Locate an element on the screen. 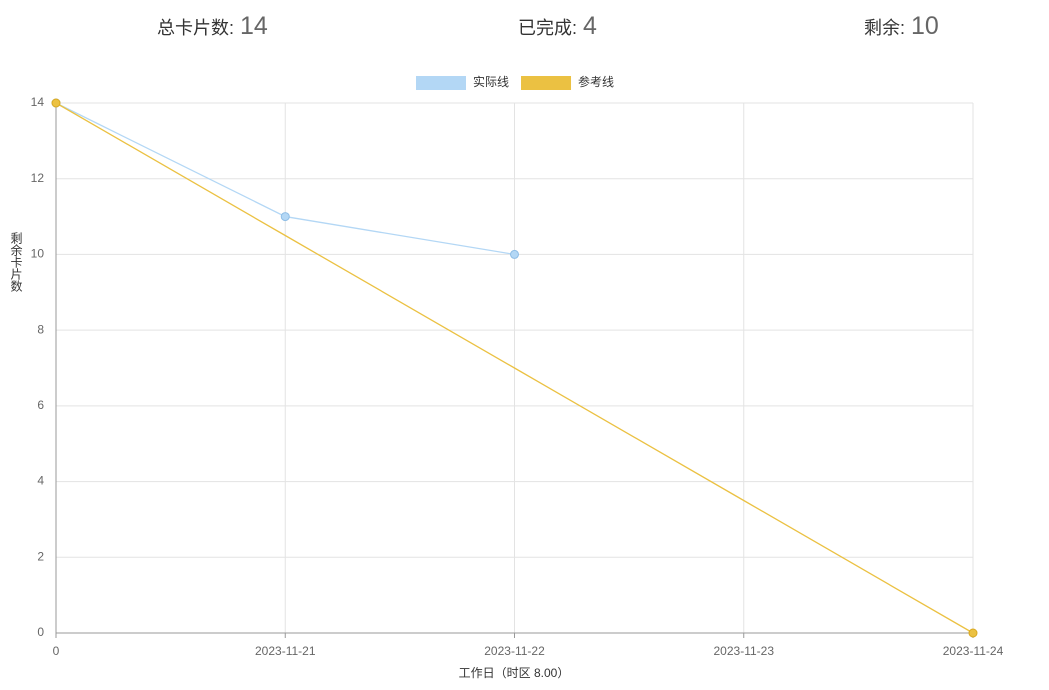 The image size is (1049, 690). y-tick-label: 4 is located at coordinates (40, 481).